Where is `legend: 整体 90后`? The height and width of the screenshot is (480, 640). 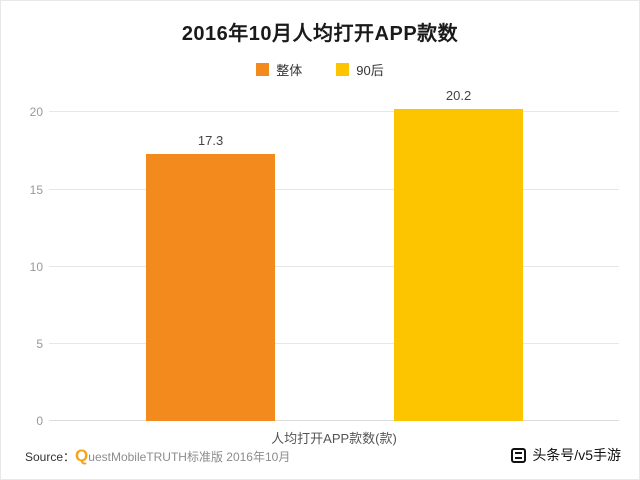 legend: 整体 90后 is located at coordinates (320, 69).